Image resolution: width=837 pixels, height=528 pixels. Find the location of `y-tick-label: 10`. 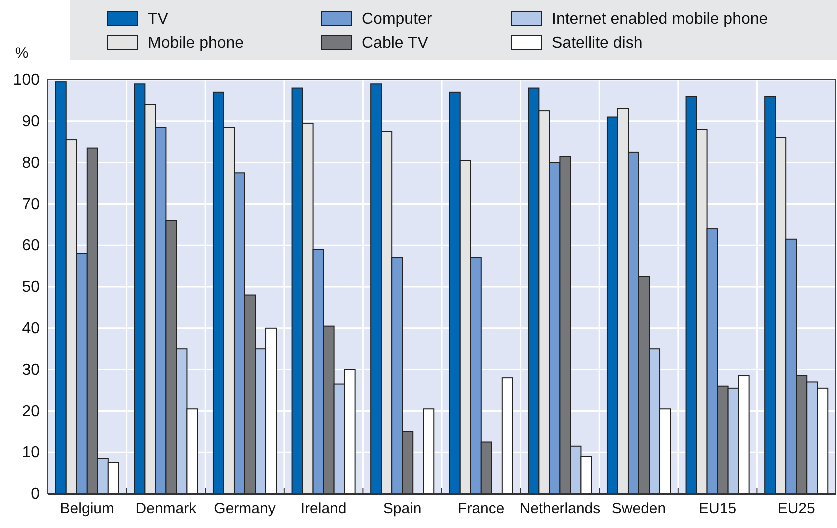

y-tick-label: 10 is located at coordinates (31, 453).